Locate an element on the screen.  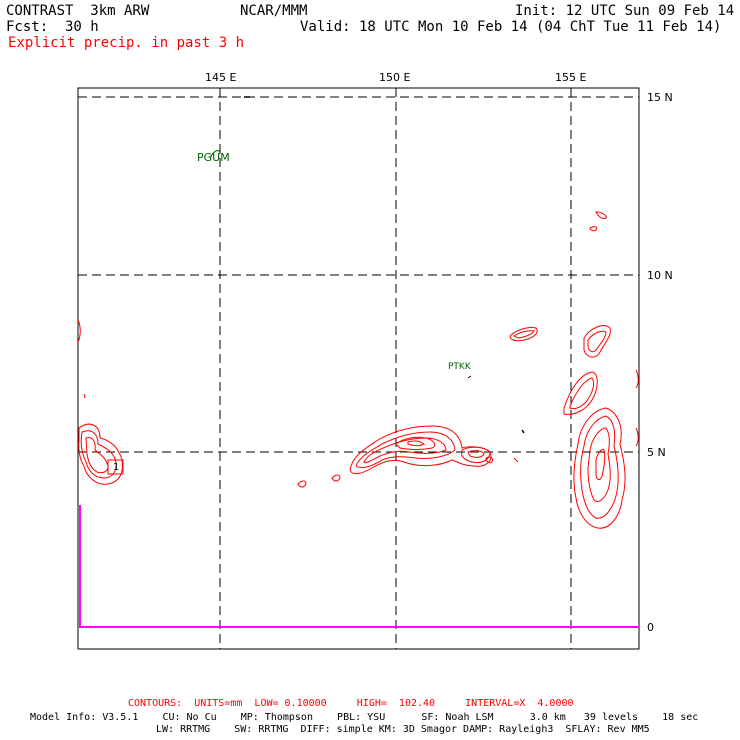
contour-west-label-box is located at coordinates (115, 467).